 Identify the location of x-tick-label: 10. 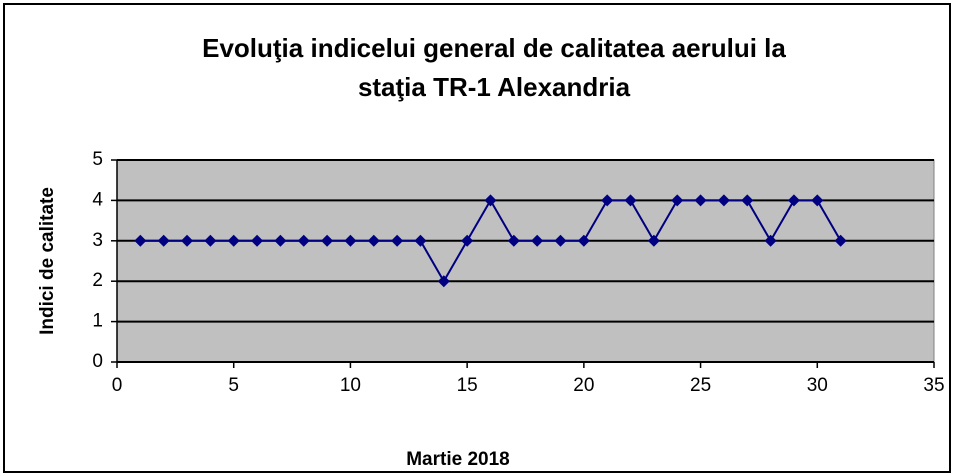
(350, 385).